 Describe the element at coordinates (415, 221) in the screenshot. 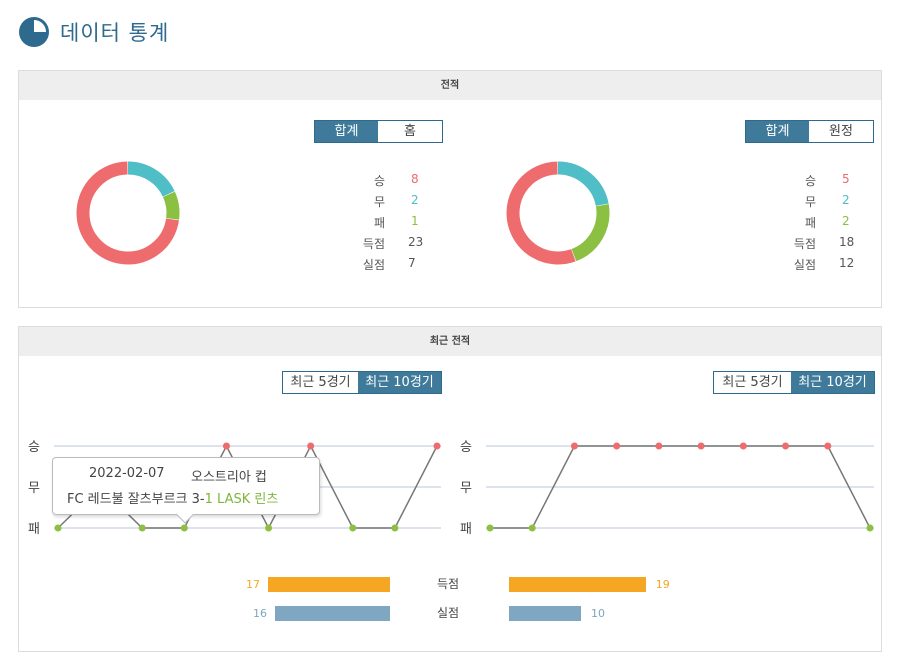

I see `stat-left-value-2: 1` at that location.